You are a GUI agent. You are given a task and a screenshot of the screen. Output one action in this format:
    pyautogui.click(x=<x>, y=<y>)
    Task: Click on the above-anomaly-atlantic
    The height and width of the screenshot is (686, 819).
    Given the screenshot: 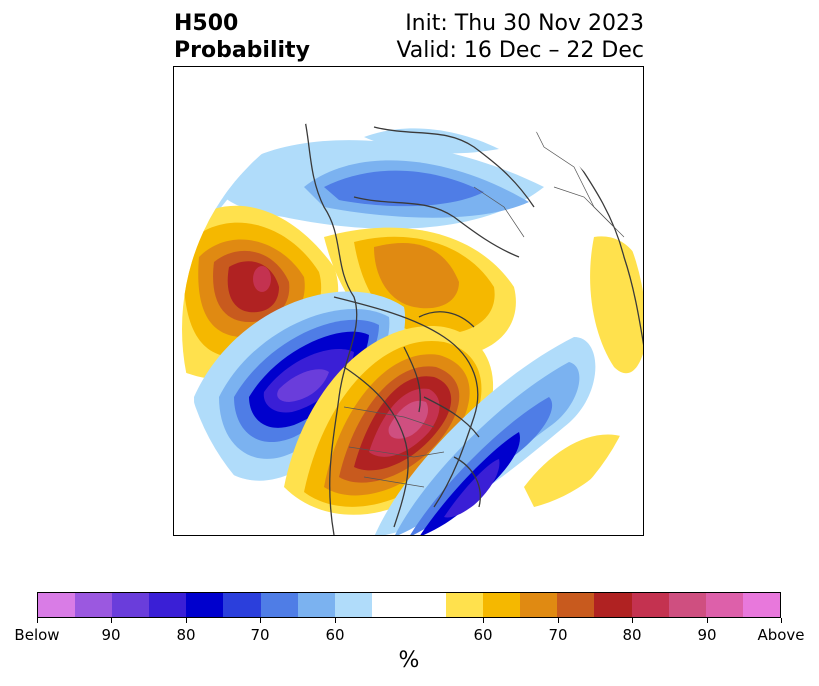 What is the action you would take?
    pyautogui.click(x=574, y=470)
    